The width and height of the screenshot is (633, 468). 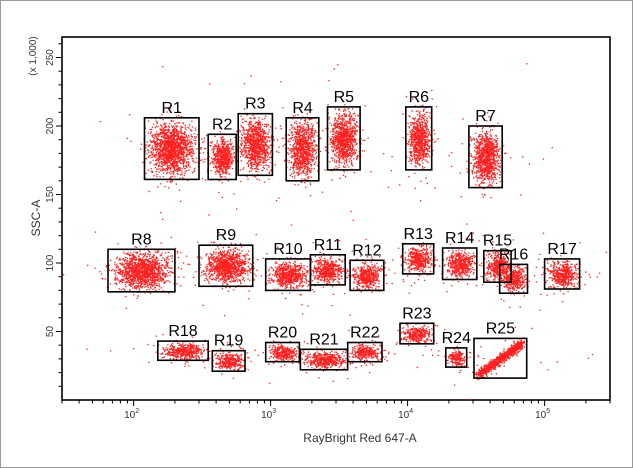 What do you see at coordinates (418, 138) in the screenshot?
I see `gate-r6` at bounding box center [418, 138].